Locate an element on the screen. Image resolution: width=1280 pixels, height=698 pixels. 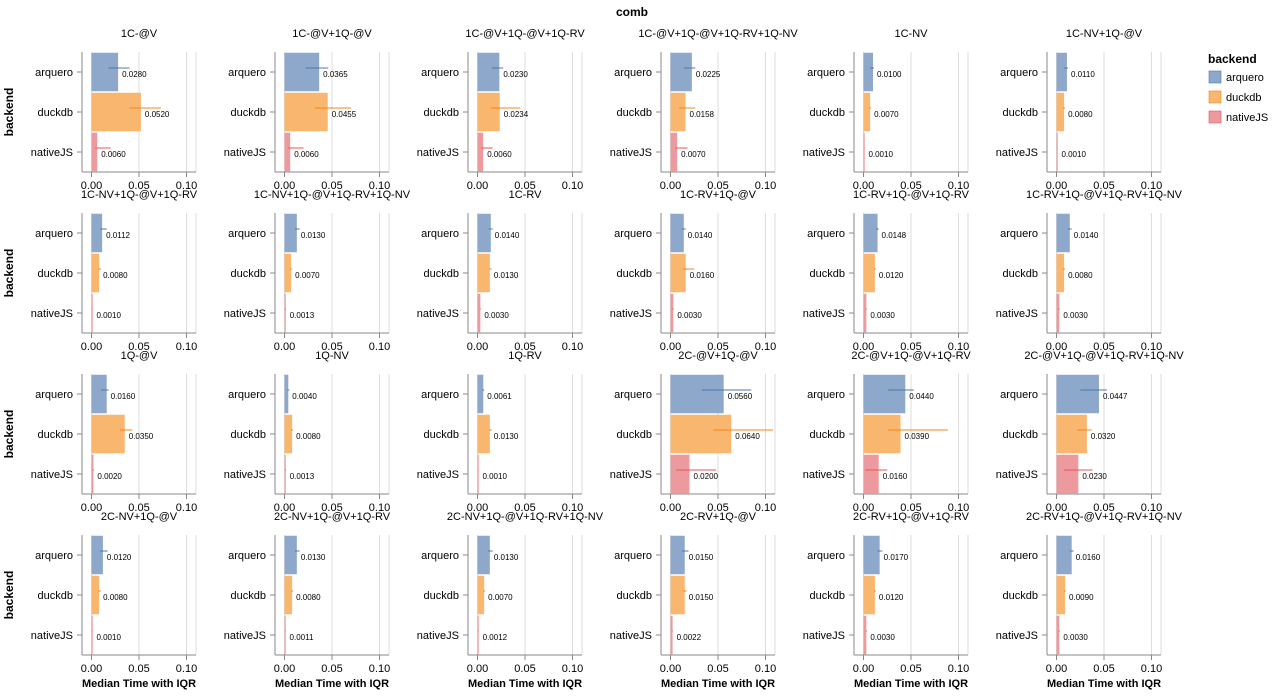
legend-title: backend is located at coordinates (1232, 59).